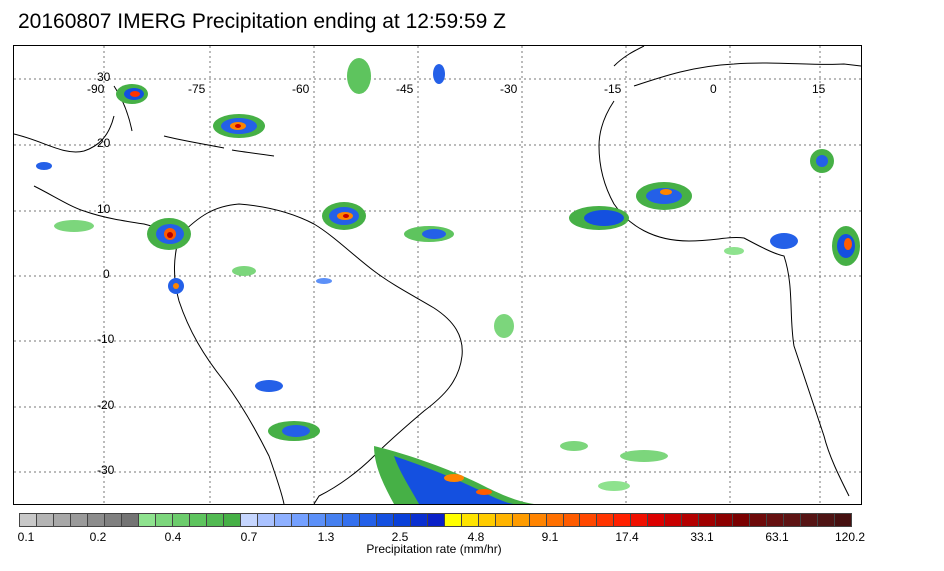 Image resolution: width=944 pixels, height=571 pixels. What do you see at coordinates (104, 209) in the screenshot?
I see `lat-label: 10` at bounding box center [104, 209].